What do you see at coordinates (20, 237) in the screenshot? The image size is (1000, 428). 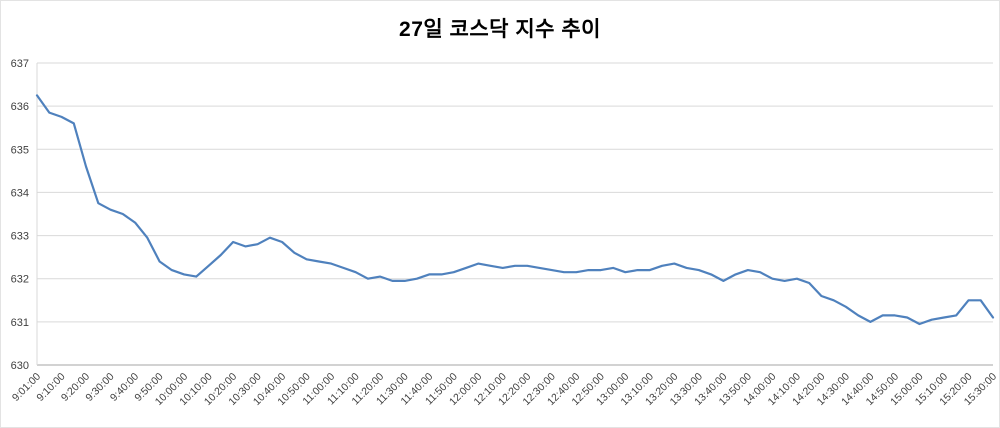 I see `y-tick-label: 633` at bounding box center [20, 237].